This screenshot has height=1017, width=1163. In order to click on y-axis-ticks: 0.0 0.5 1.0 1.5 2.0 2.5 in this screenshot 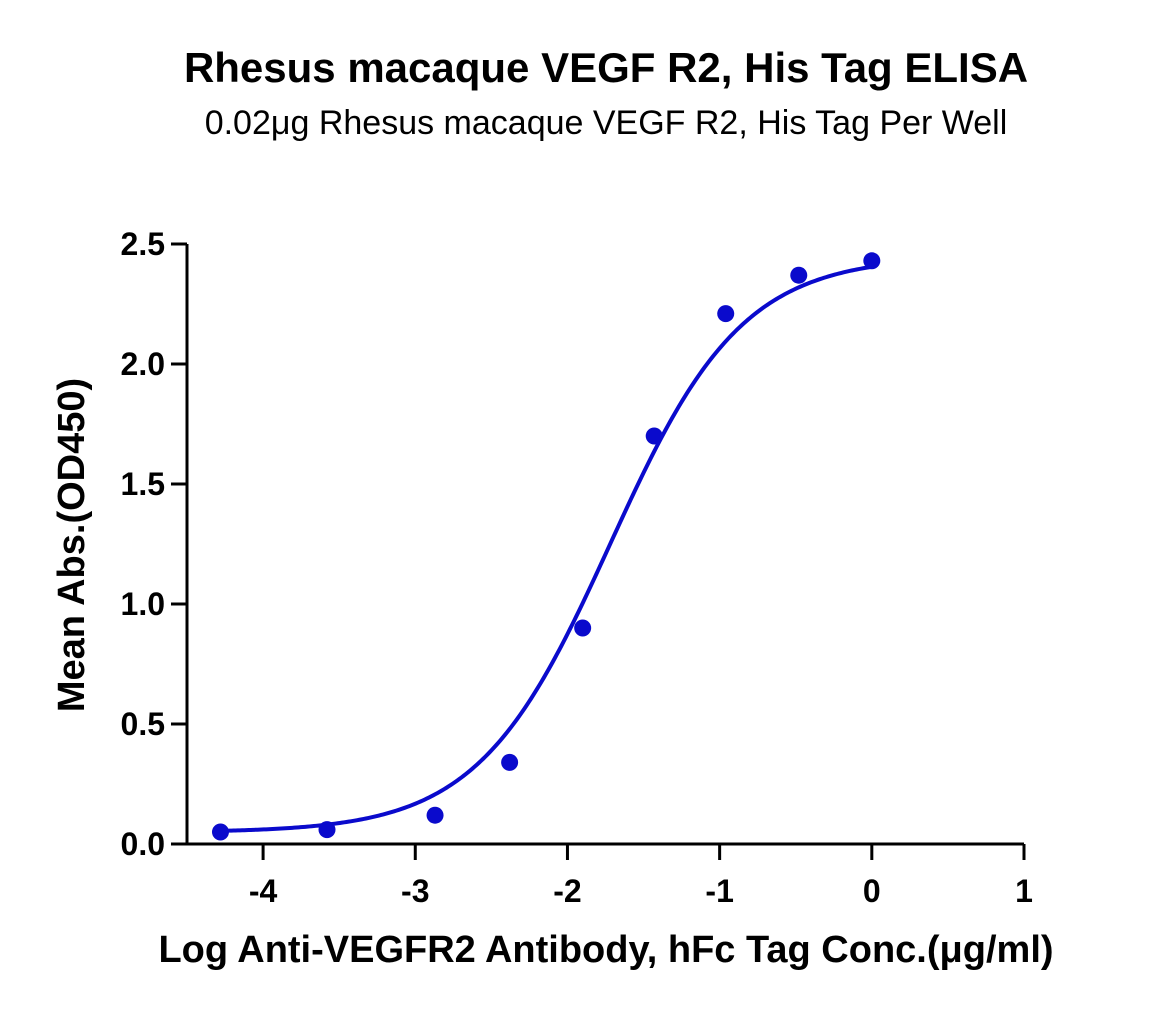, I will do `click(154, 544)`.